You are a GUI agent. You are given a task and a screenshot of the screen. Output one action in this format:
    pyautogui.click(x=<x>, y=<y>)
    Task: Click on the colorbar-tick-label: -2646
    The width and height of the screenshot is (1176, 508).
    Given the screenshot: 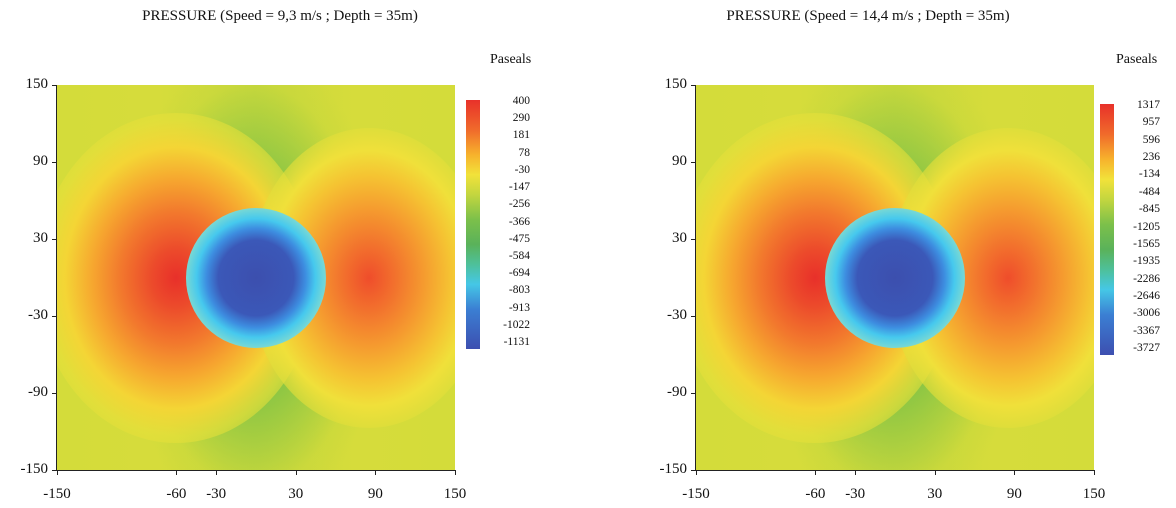 What is the action you would take?
    pyautogui.click(x=1146, y=295)
    